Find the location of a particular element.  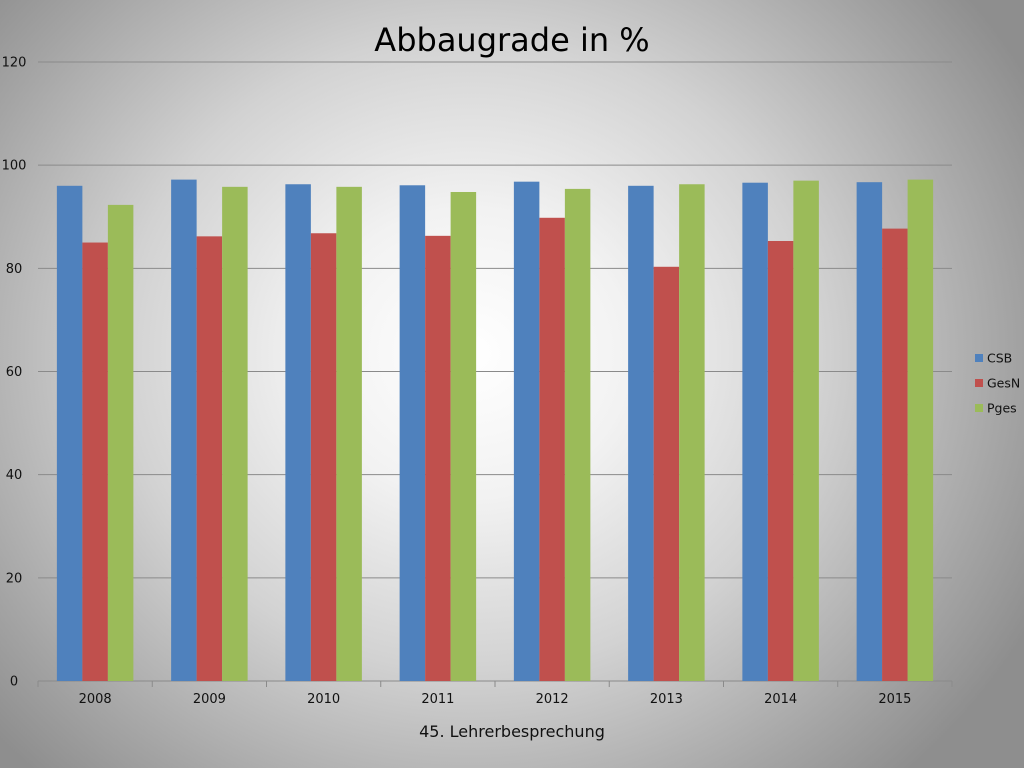

bar-pges-2009 is located at coordinates (235, 433).